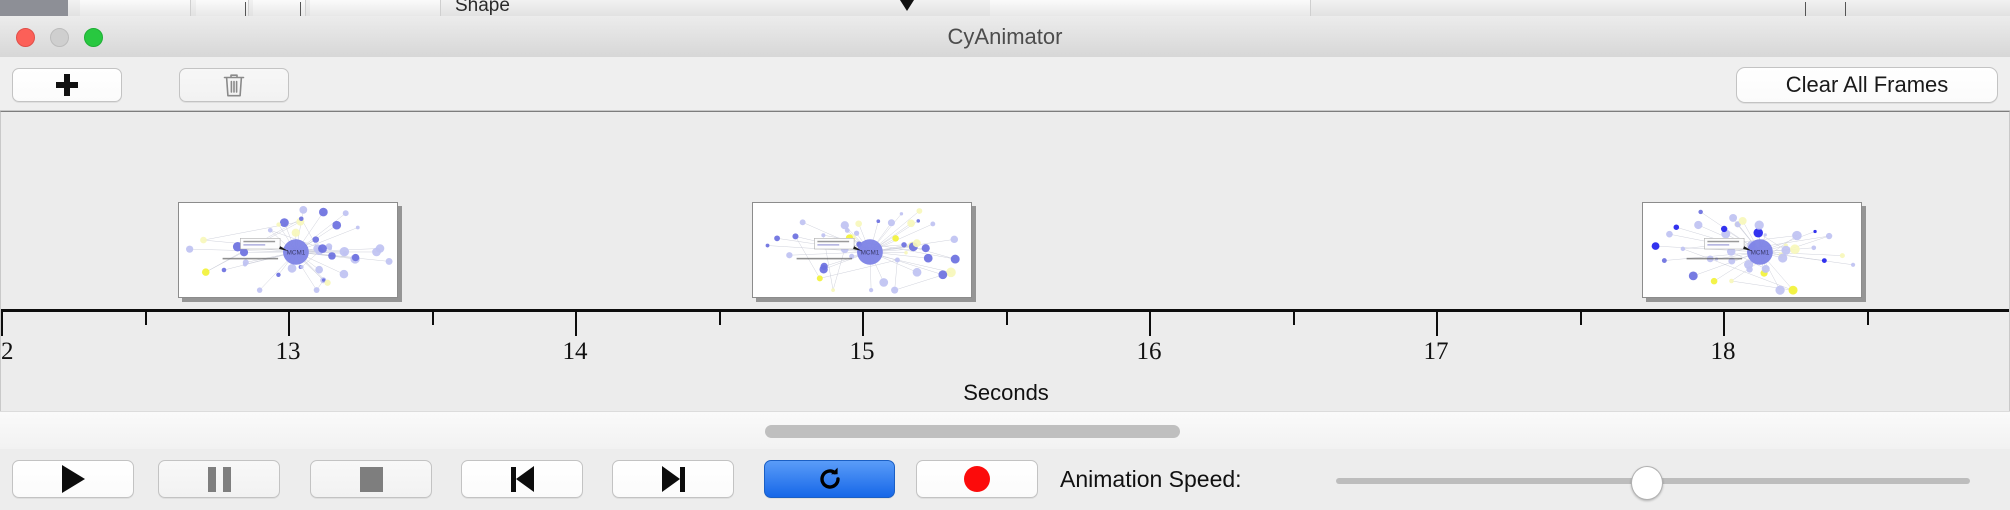 The width and height of the screenshot is (2010, 510). I want to click on maximize-button, so click(93, 37).